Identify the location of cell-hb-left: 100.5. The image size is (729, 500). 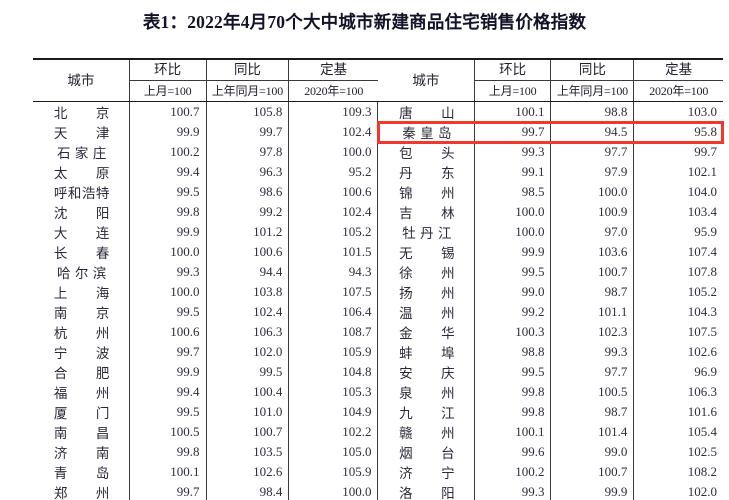
(167, 432).